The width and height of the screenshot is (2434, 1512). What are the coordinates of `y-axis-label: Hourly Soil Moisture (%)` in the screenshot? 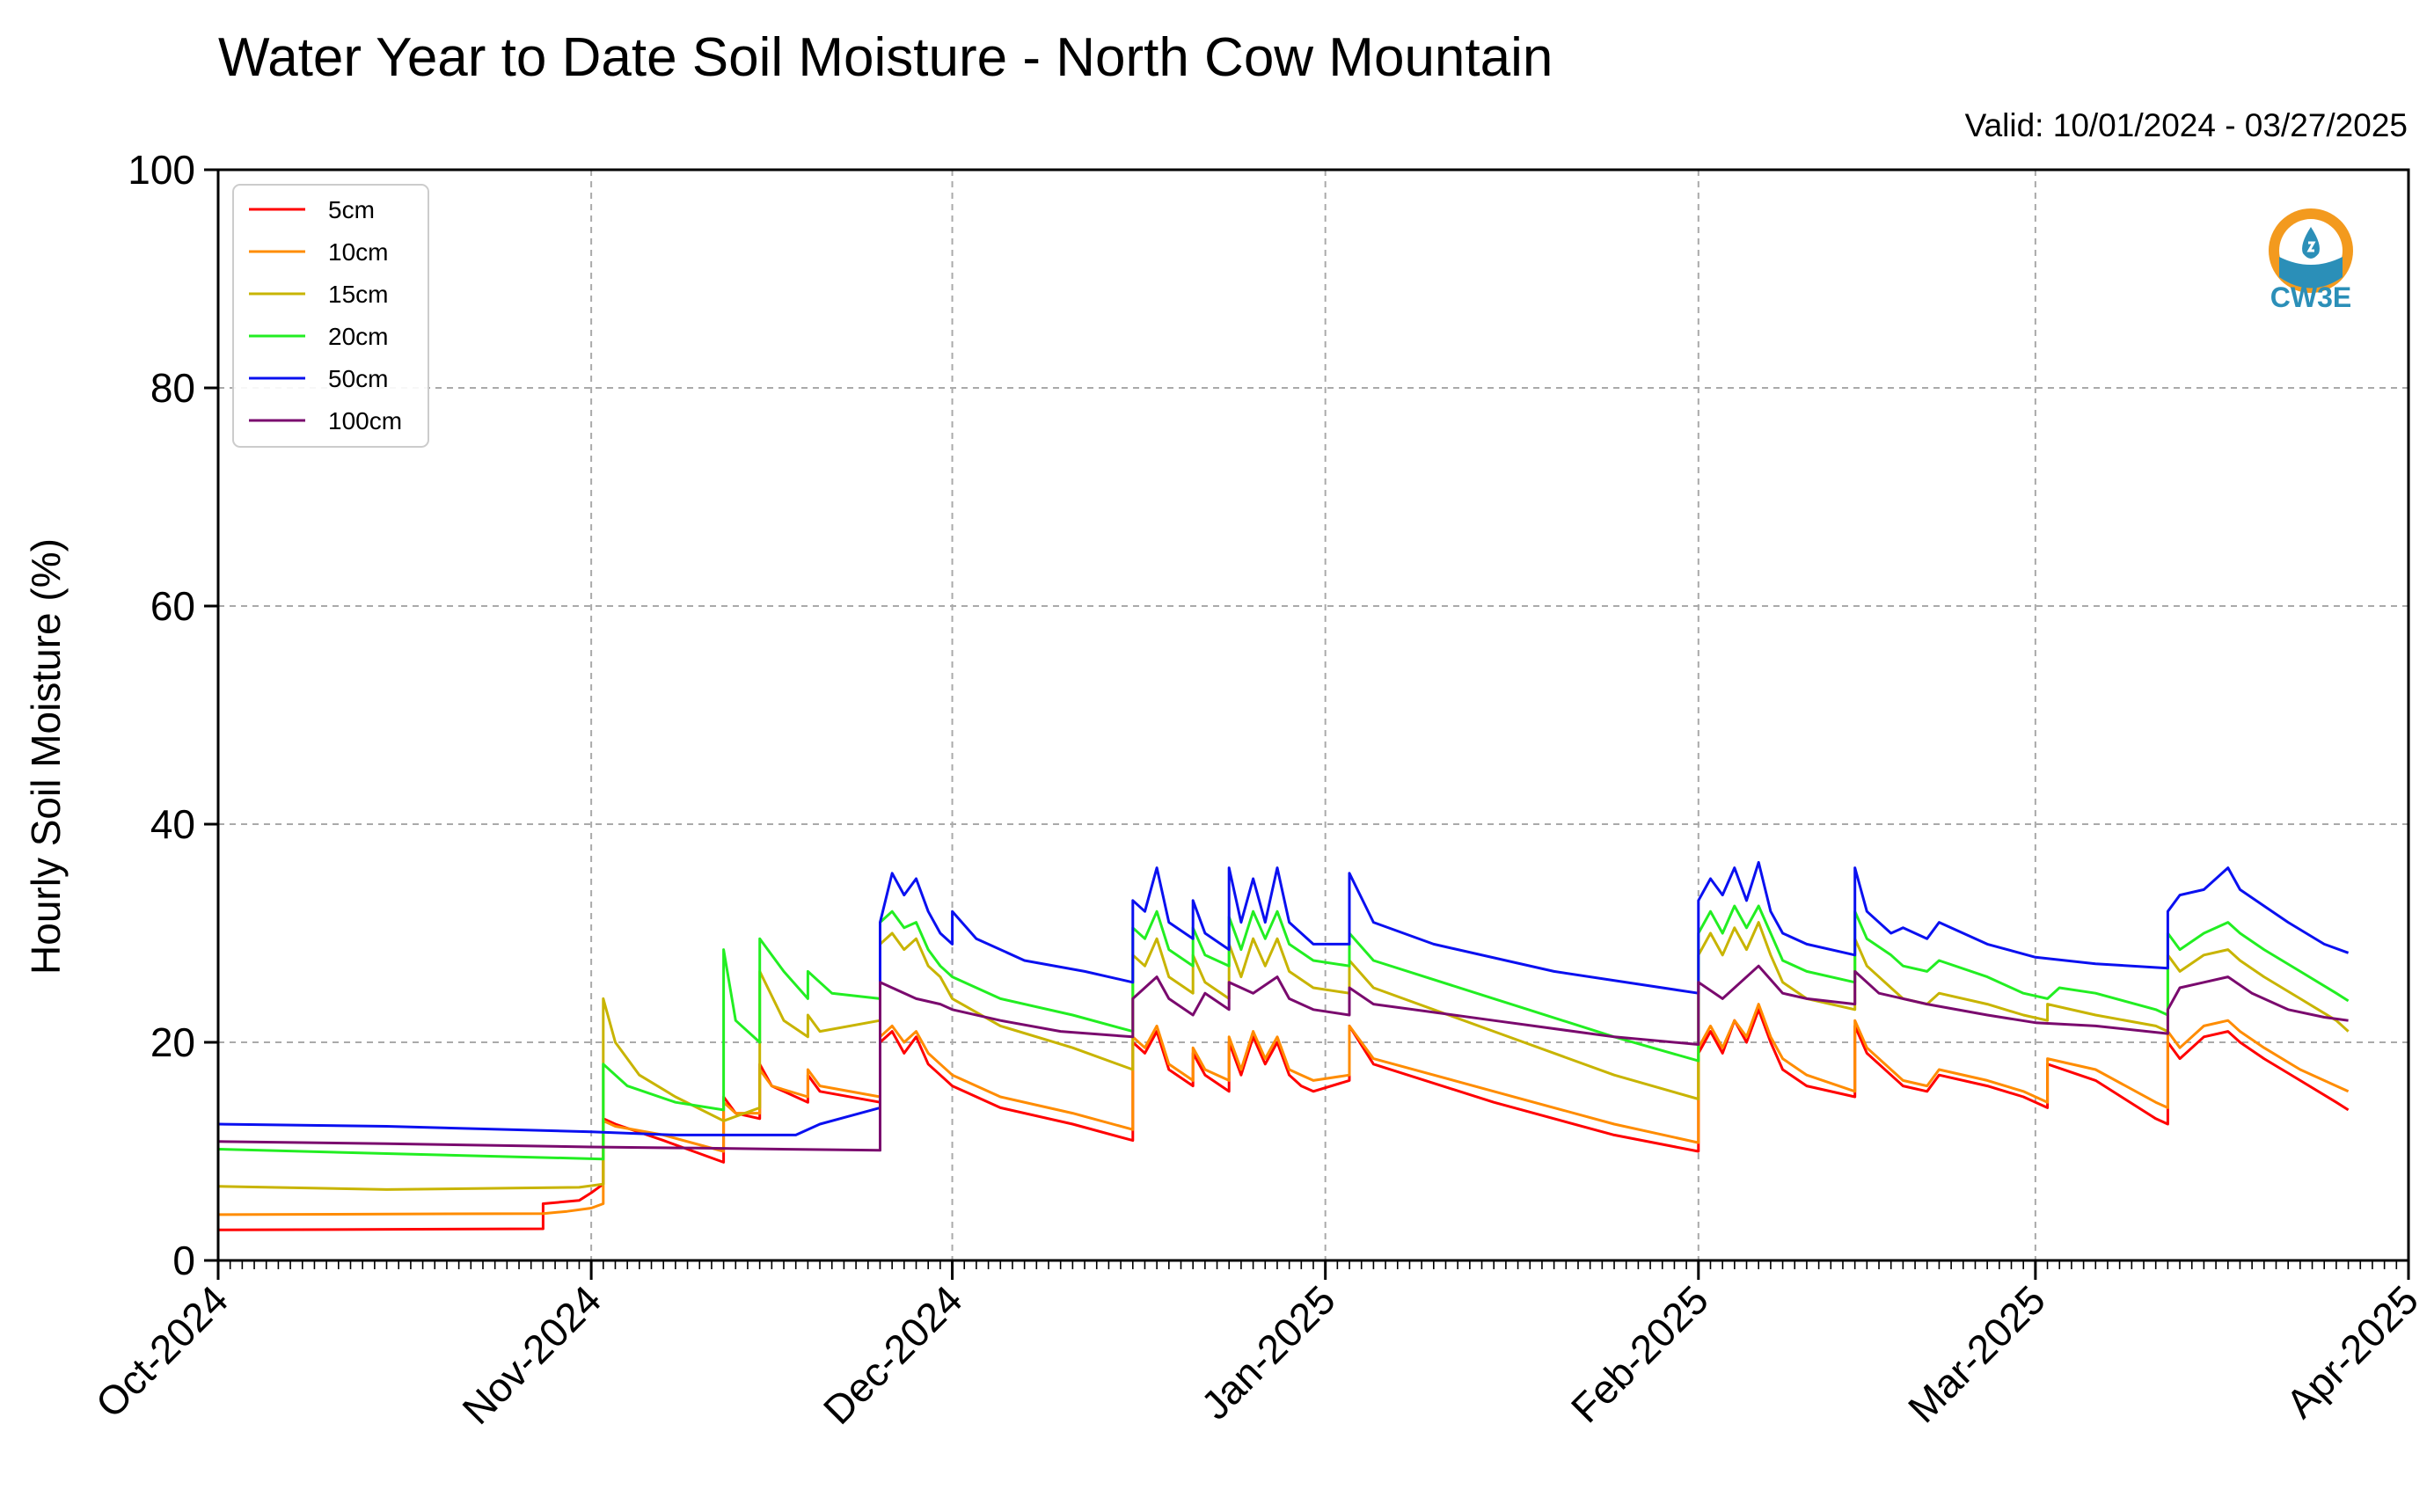 It's located at (46, 756).